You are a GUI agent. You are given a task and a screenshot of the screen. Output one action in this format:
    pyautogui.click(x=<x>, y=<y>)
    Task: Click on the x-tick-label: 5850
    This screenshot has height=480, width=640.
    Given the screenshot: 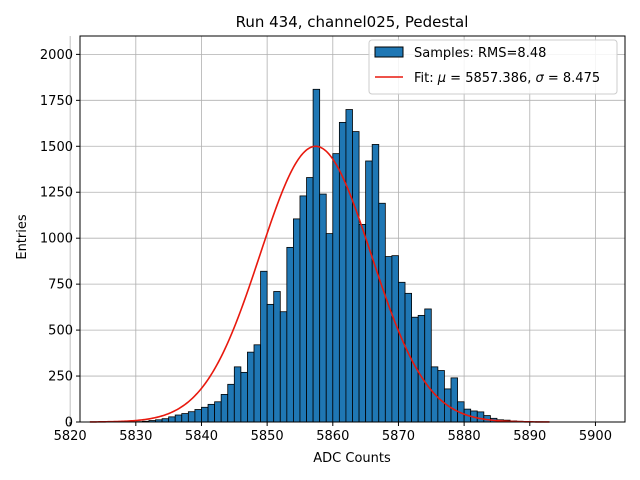 What is the action you would take?
    pyautogui.click(x=267, y=436)
    